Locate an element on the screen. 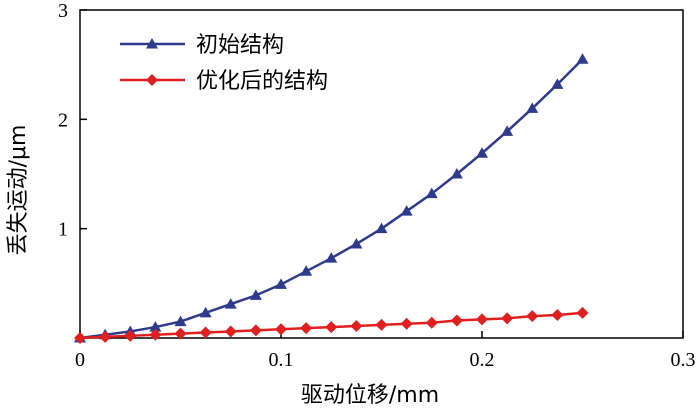  x-axis-title: 驱动位移/mm is located at coordinates (370, 395).